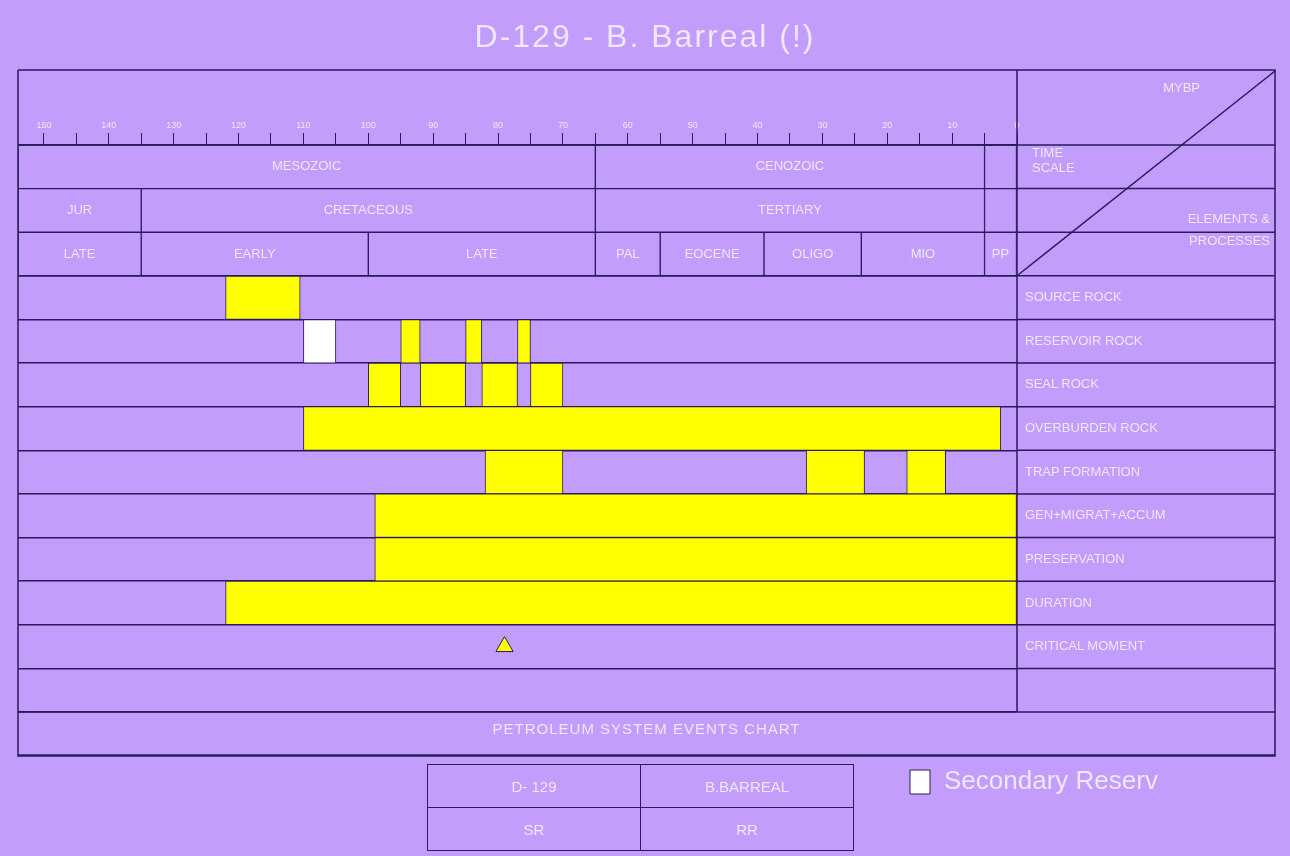  I want to click on y-tick-label: OVERBURDEN ROCK, so click(1092, 428).